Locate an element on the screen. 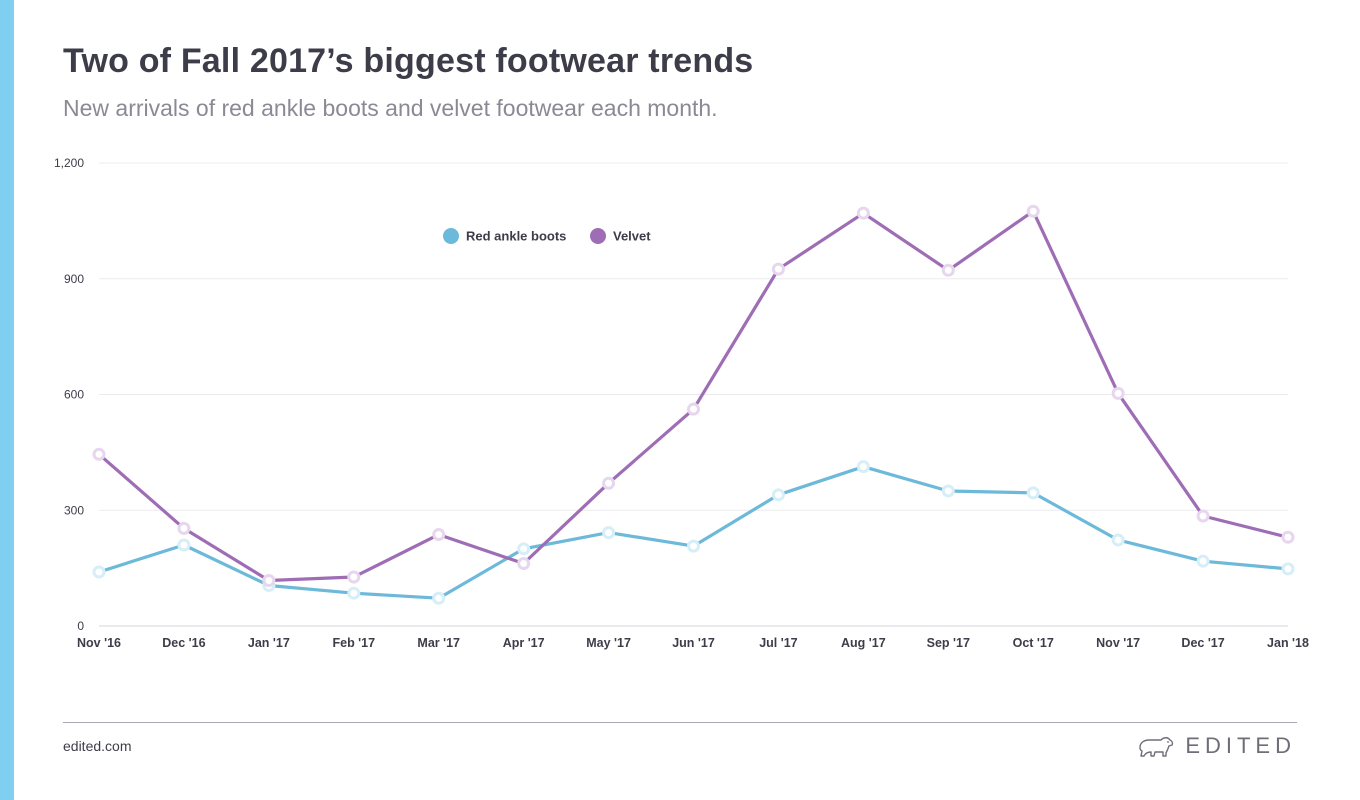 The height and width of the screenshot is (800, 1360). legend-label: Velvet is located at coordinates (632, 236).